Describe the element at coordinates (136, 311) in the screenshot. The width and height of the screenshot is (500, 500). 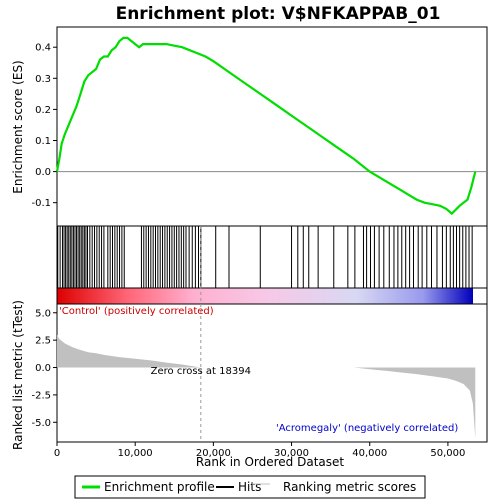
I see `positive-correlation-label: 'Control' (positively correlated)` at that location.